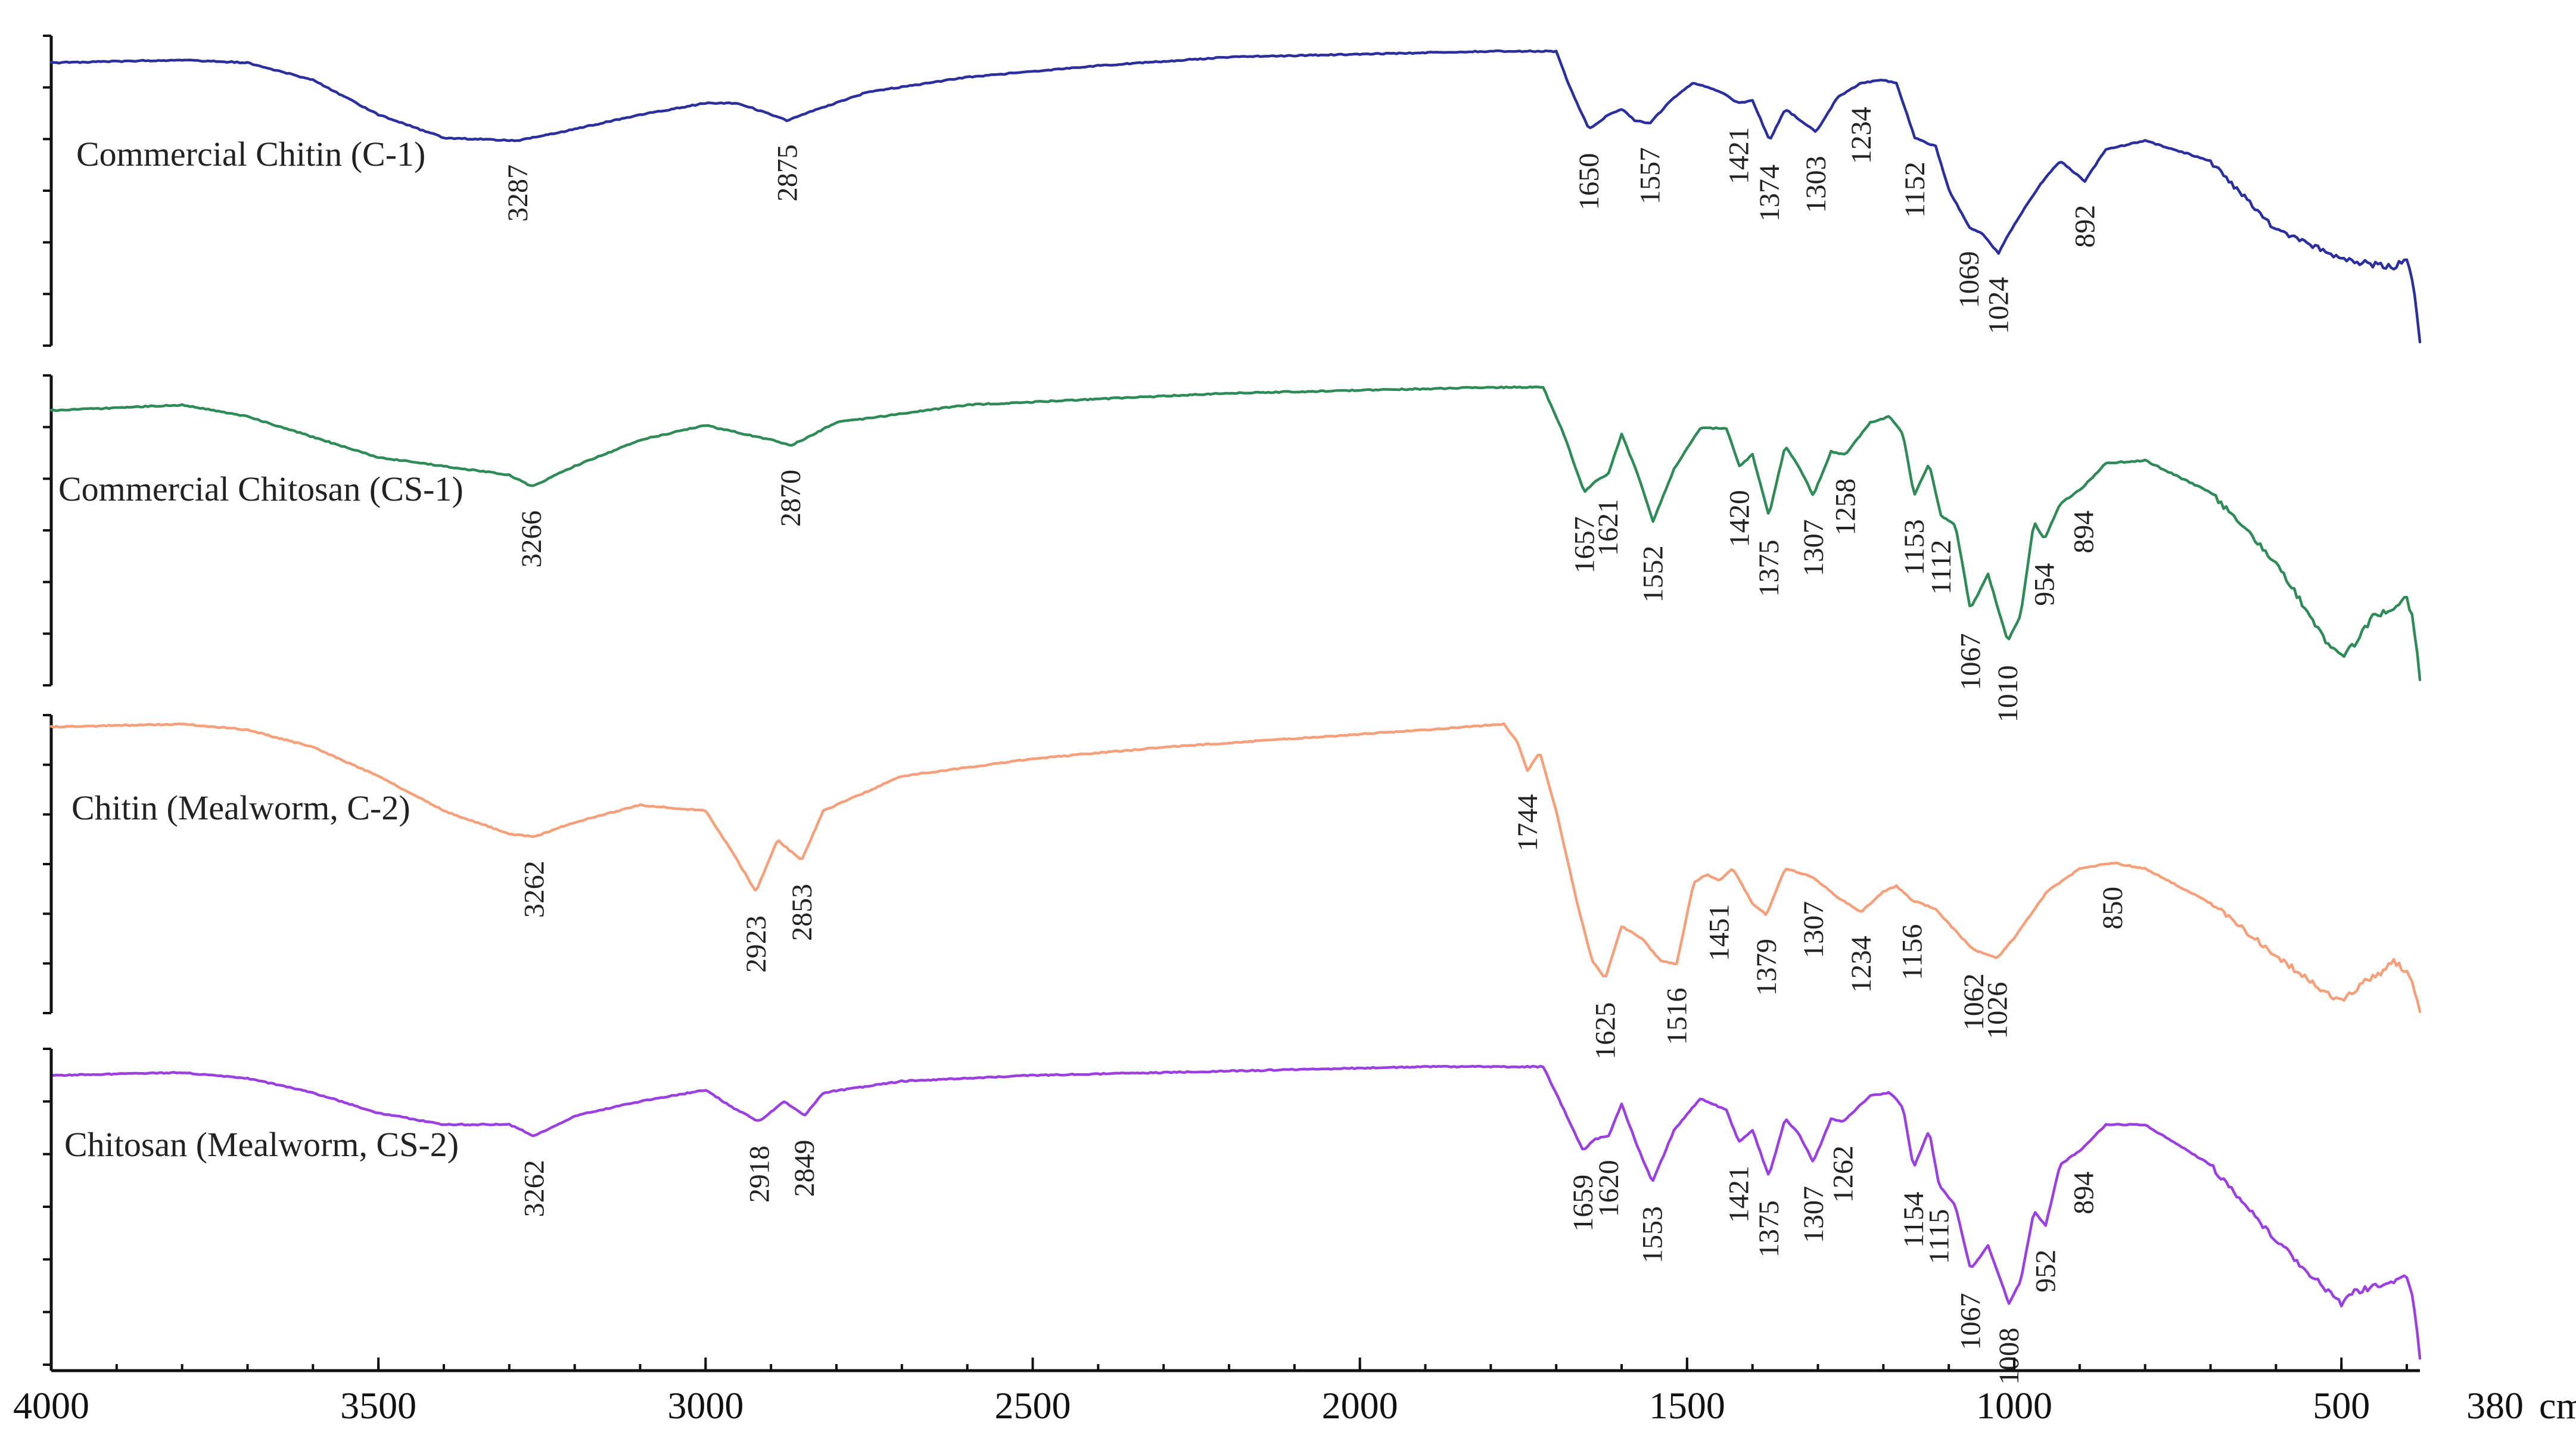 The height and width of the screenshot is (1435, 2576). Describe the element at coordinates (2046, 1271) in the screenshot. I see `peak-label: 952` at that location.